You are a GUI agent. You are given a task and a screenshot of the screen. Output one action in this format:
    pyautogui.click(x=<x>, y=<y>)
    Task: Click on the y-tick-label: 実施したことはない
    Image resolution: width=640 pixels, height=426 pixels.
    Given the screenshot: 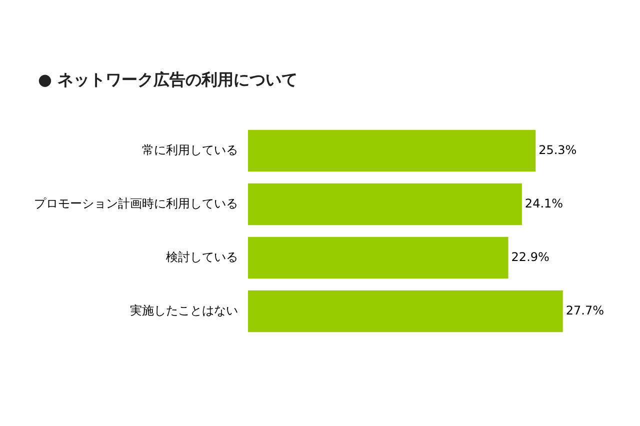 What is the action you would take?
    pyautogui.click(x=184, y=310)
    